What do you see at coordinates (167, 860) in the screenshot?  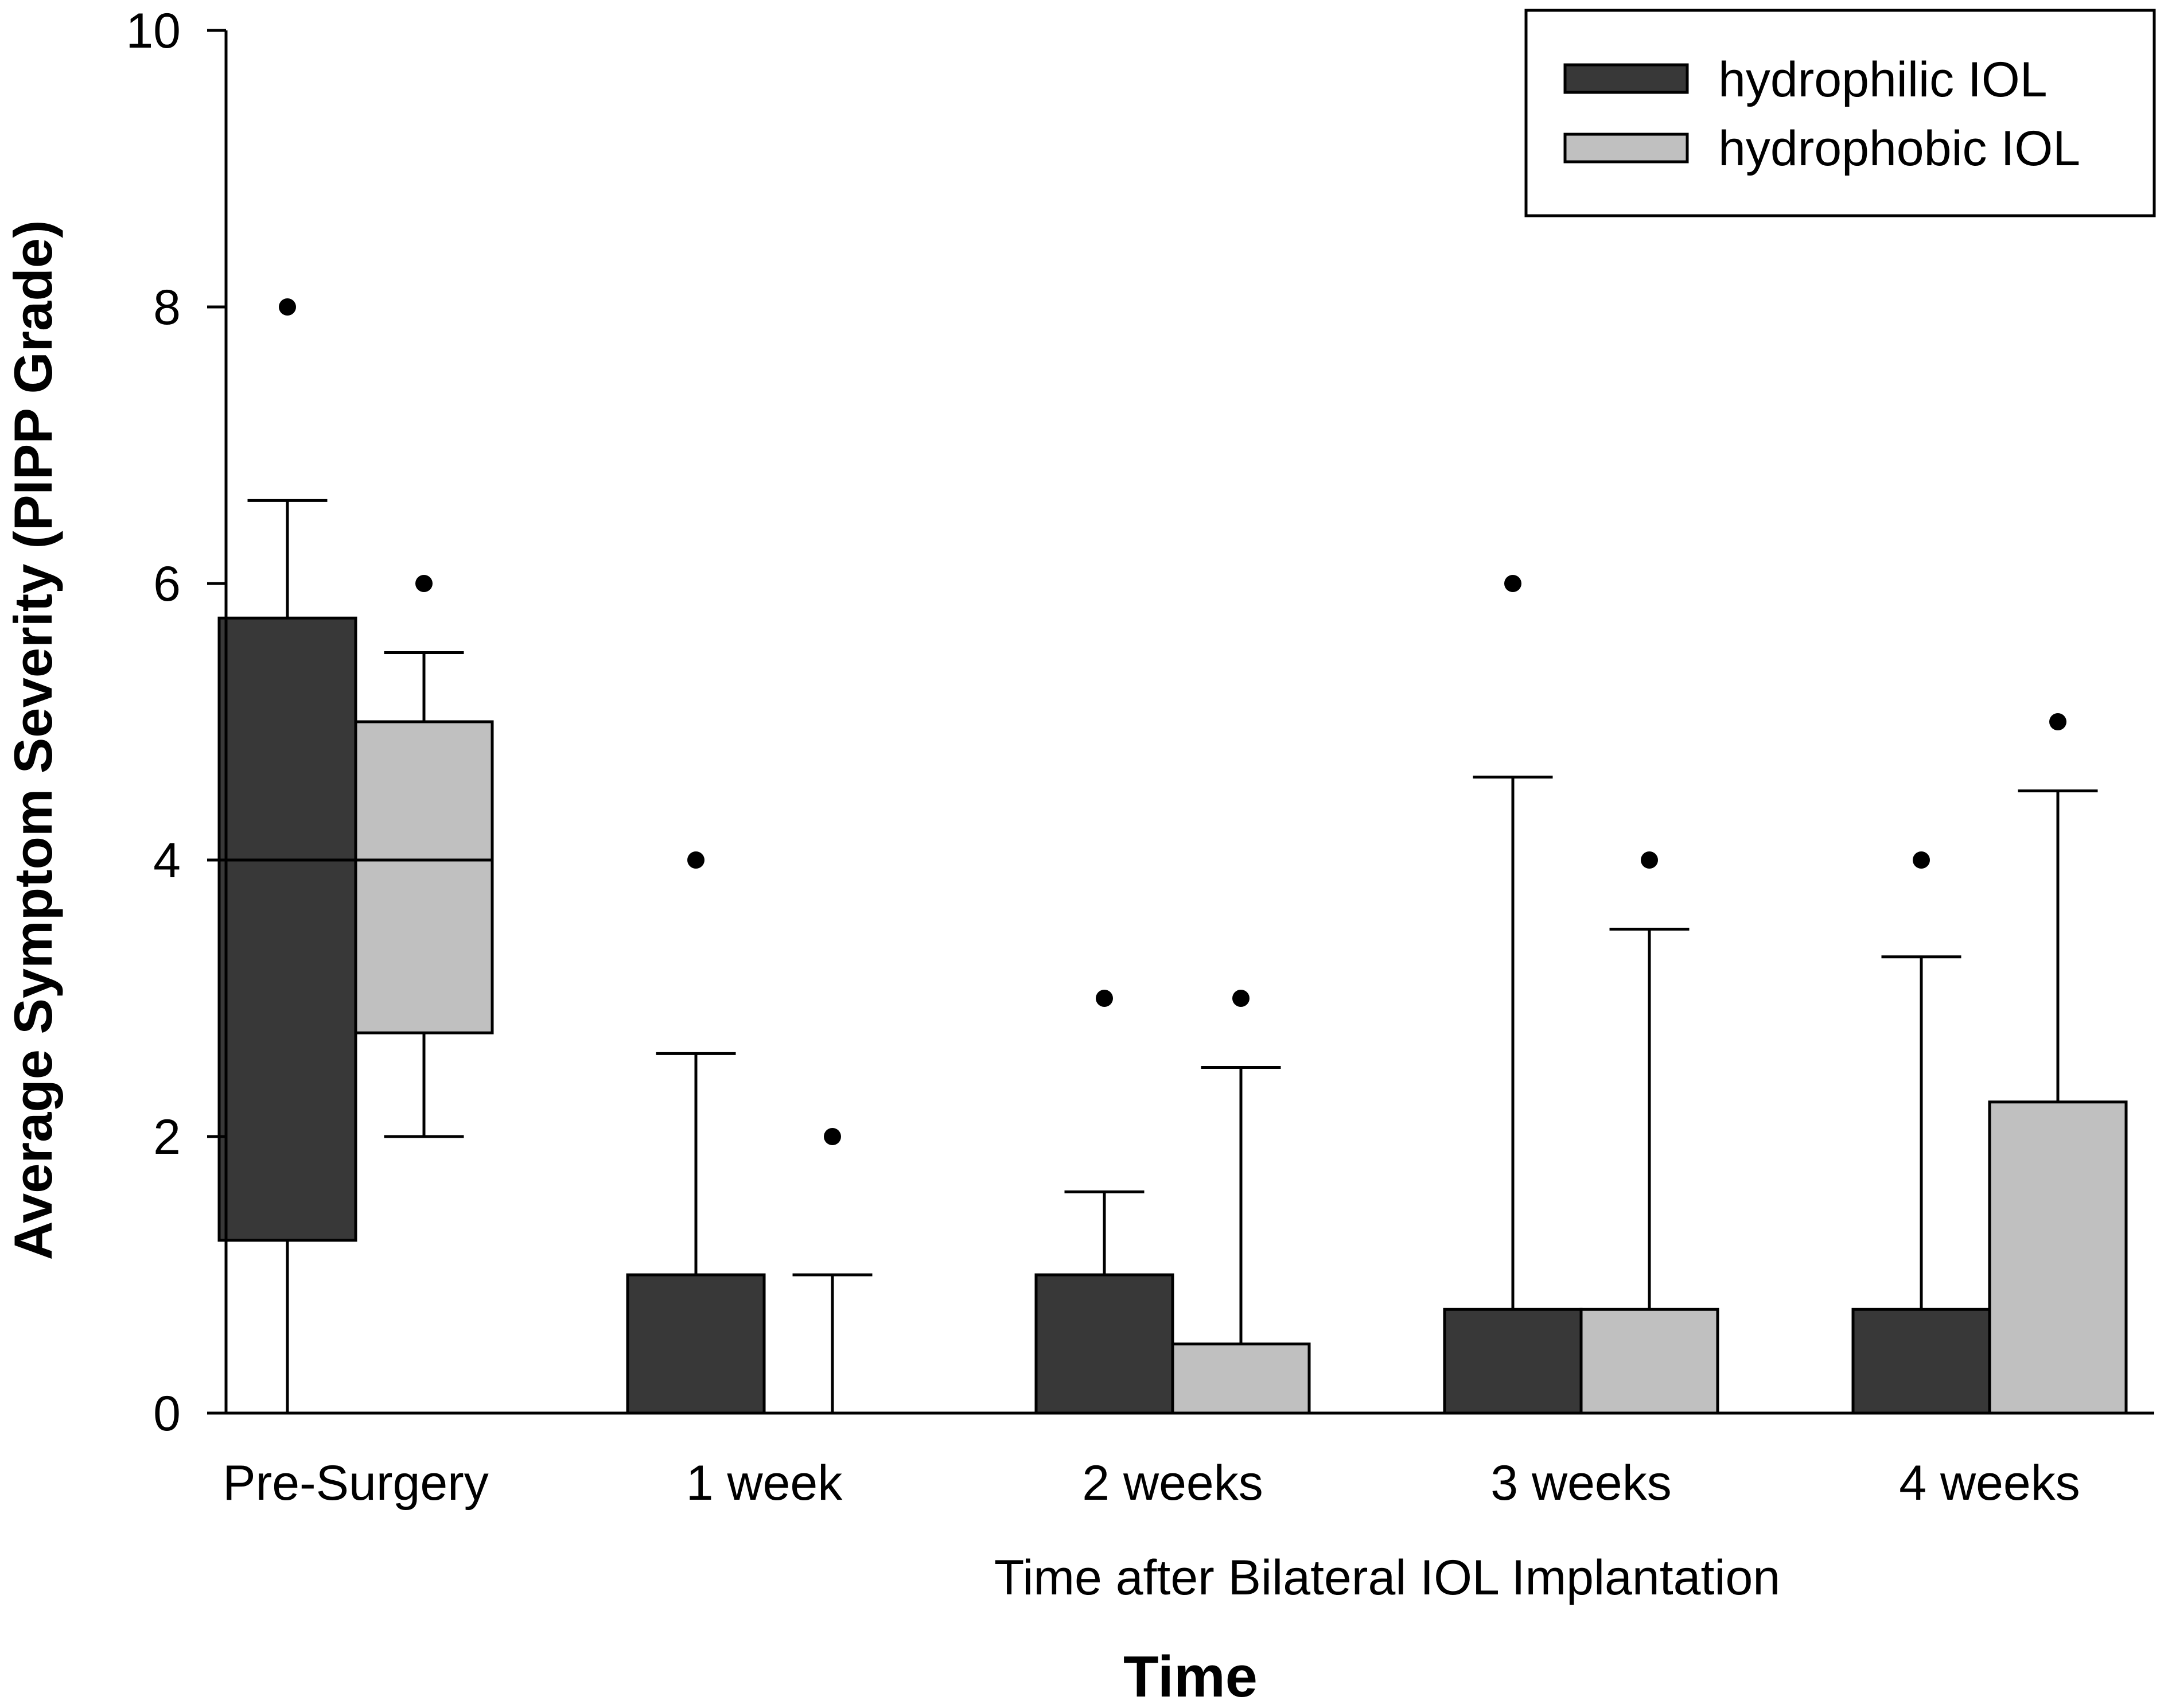 I see `y-tick-label-2: 4` at bounding box center [167, 860].